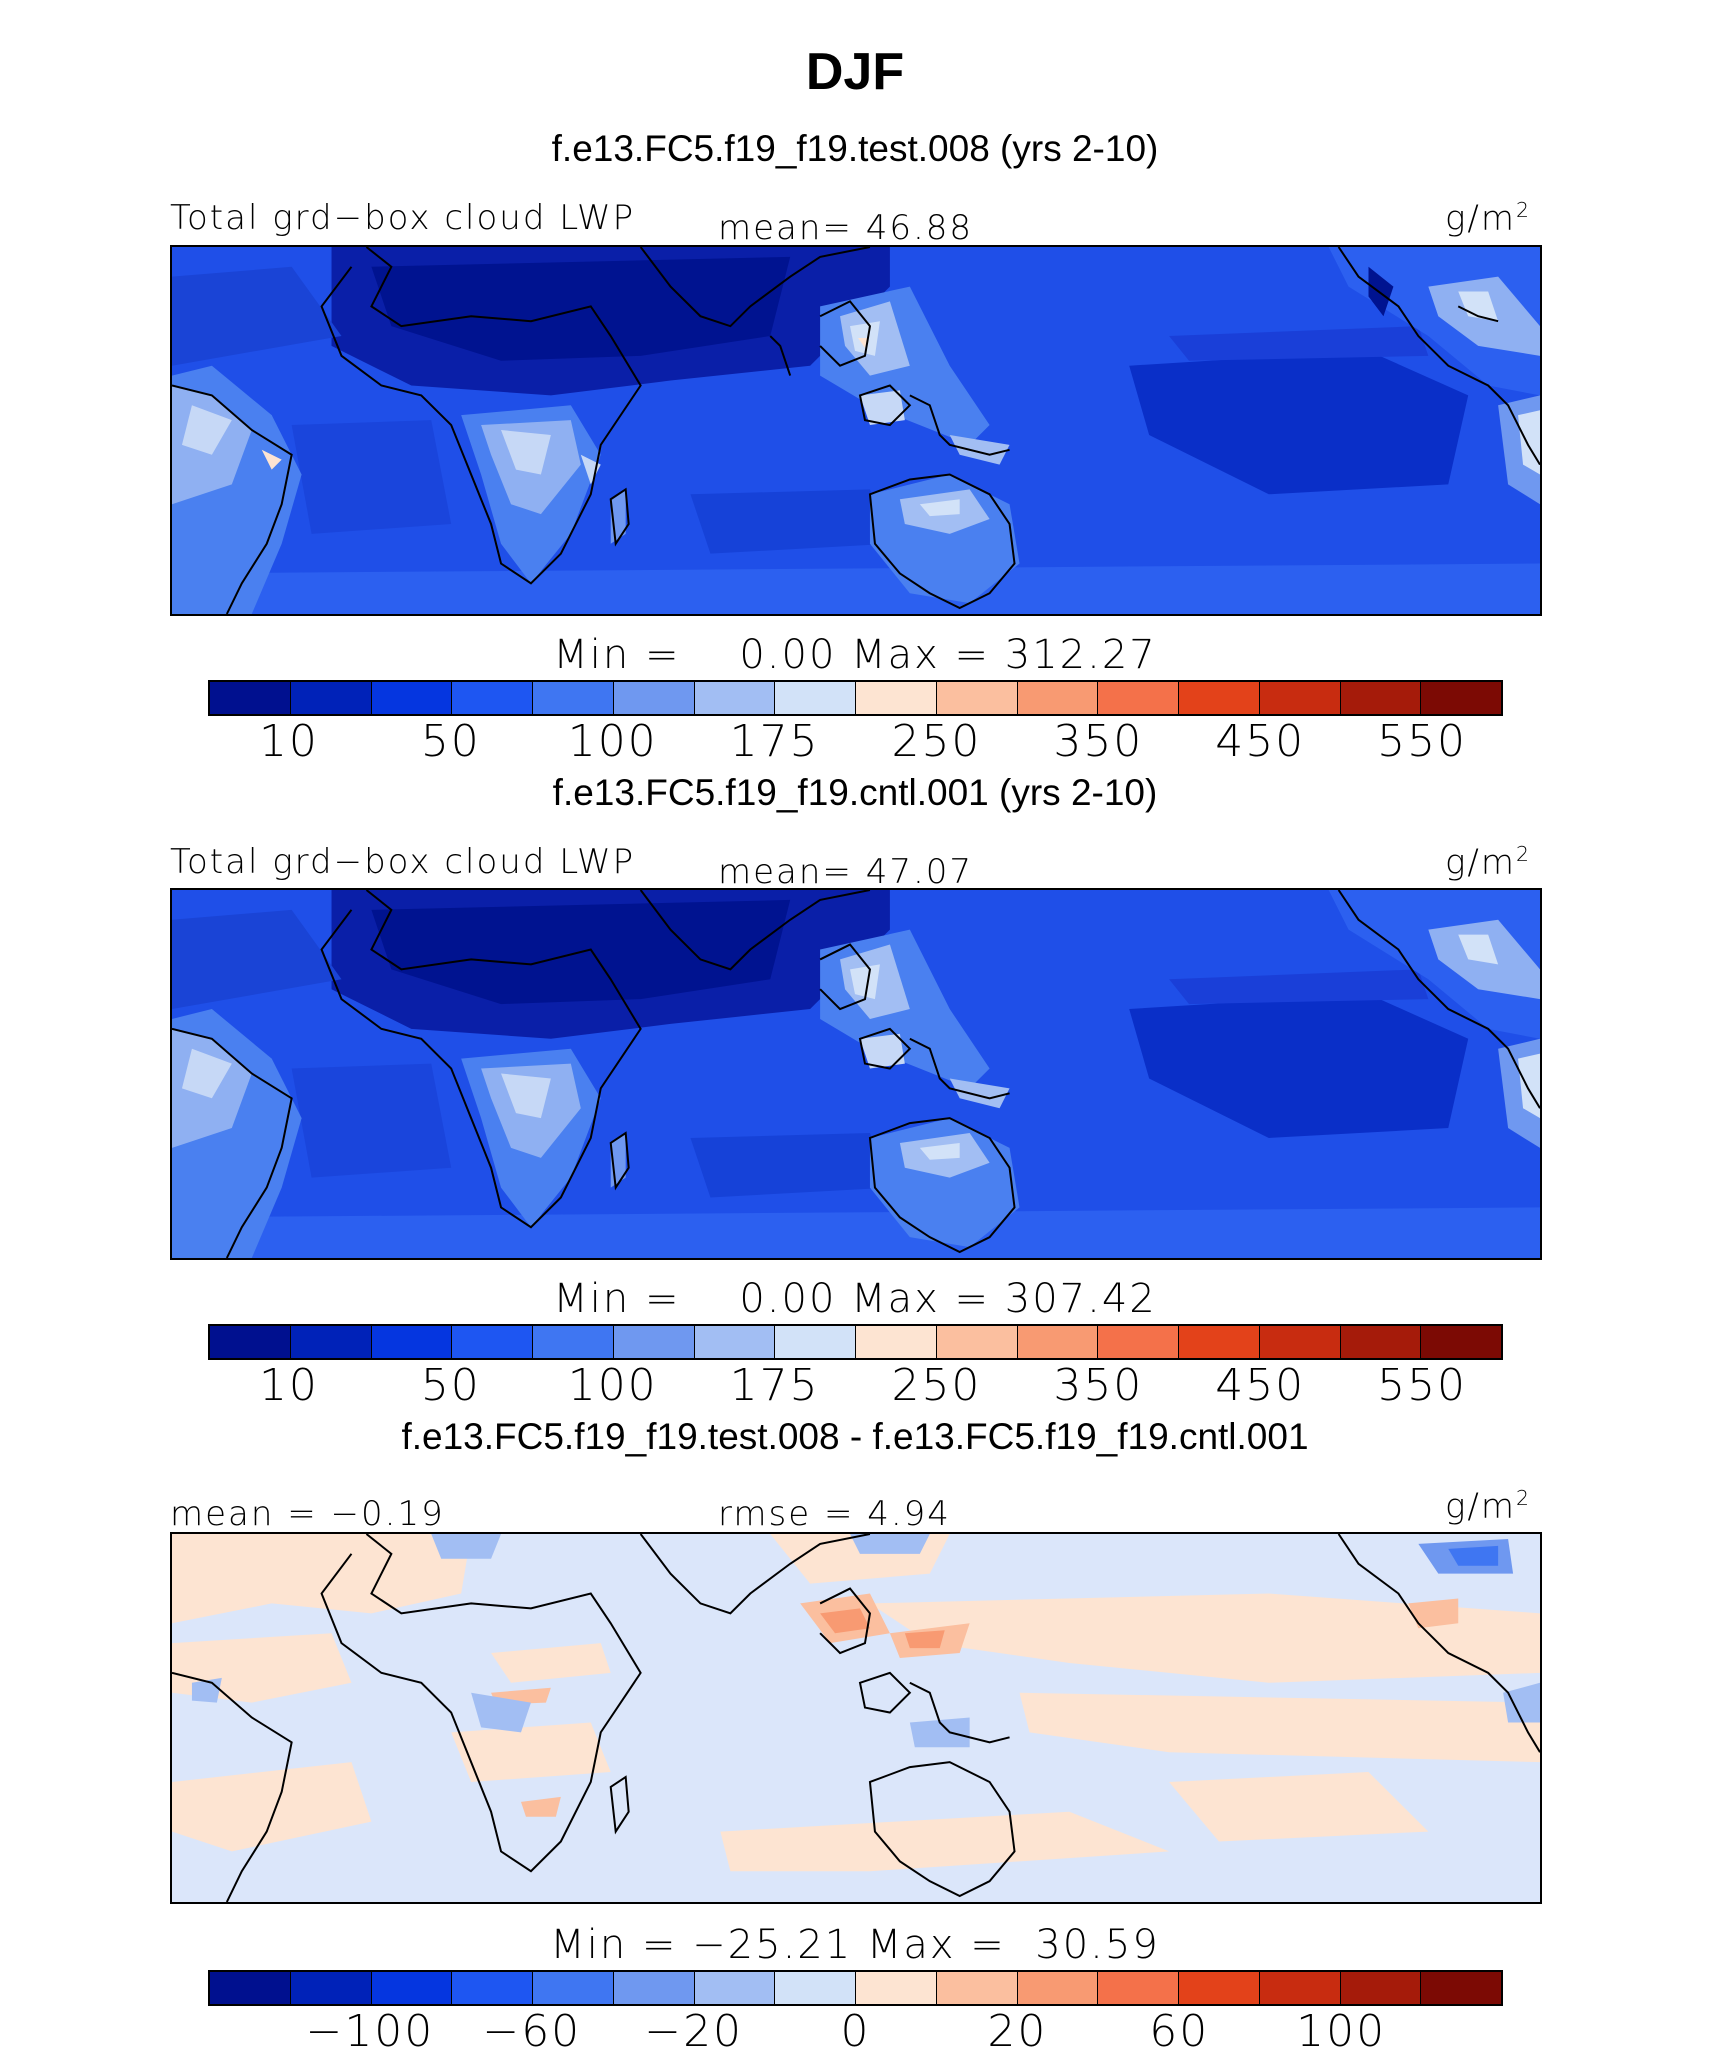 This screenshot has height=2057, width=1710. I want to click on panel2-colorbar, so click(855, 1342).